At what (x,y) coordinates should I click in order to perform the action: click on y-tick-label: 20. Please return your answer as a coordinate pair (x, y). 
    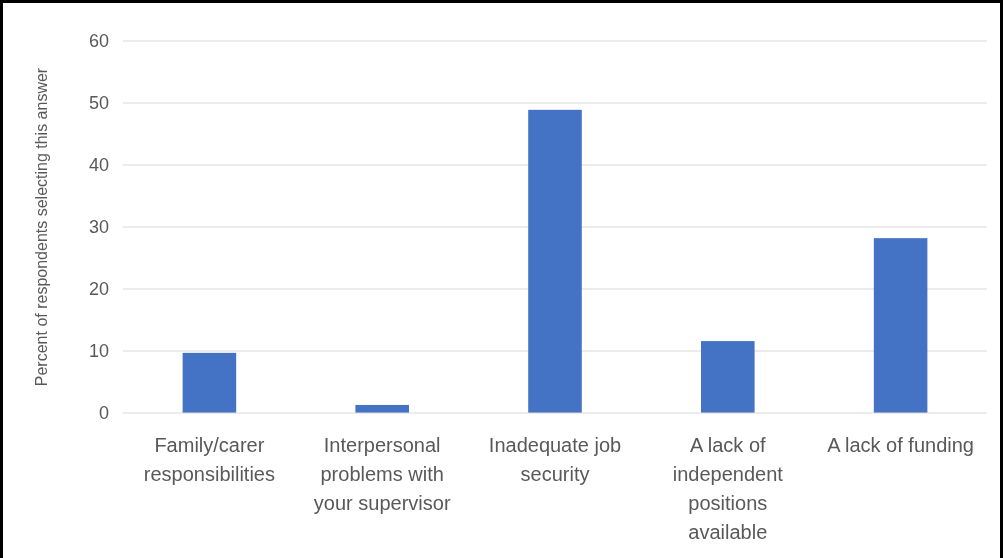
    Looking at the image, I should click on (98, 289).